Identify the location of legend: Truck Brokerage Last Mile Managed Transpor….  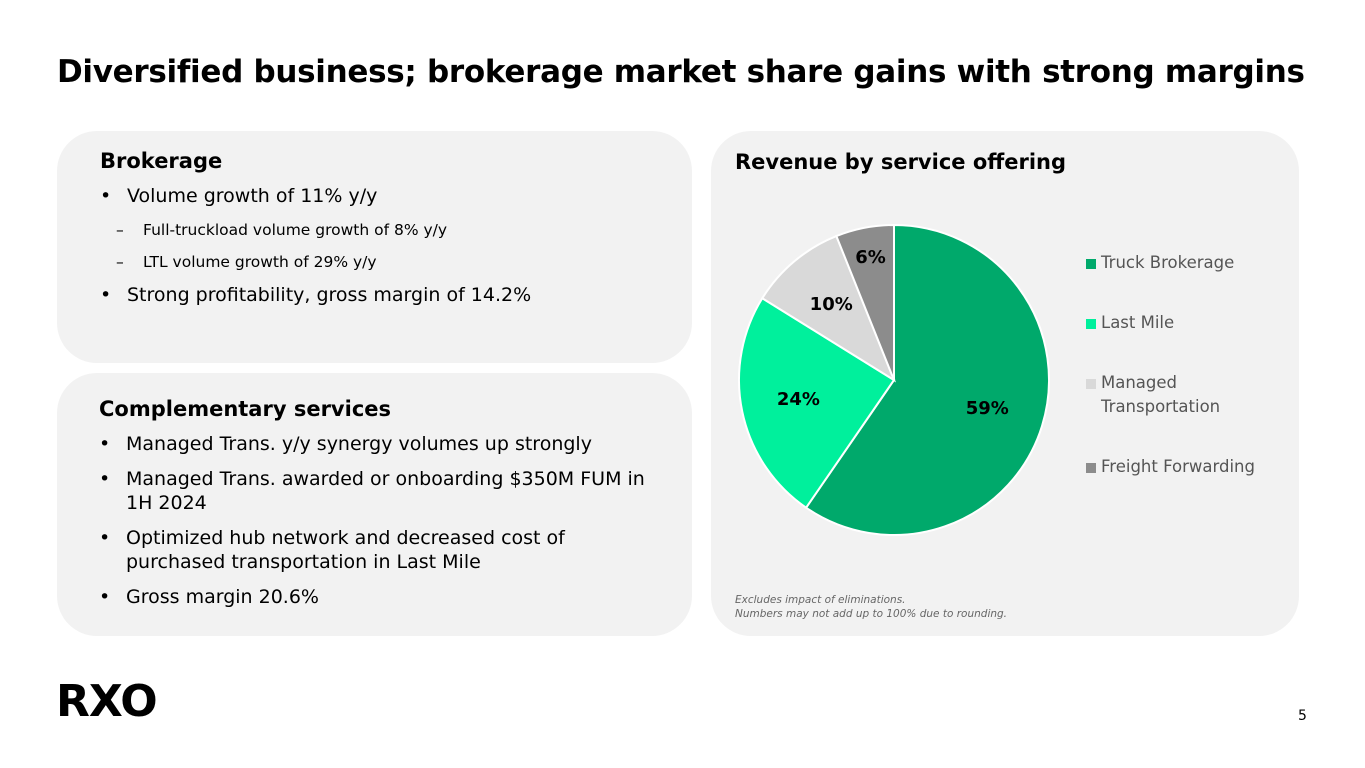
(1178, 383).